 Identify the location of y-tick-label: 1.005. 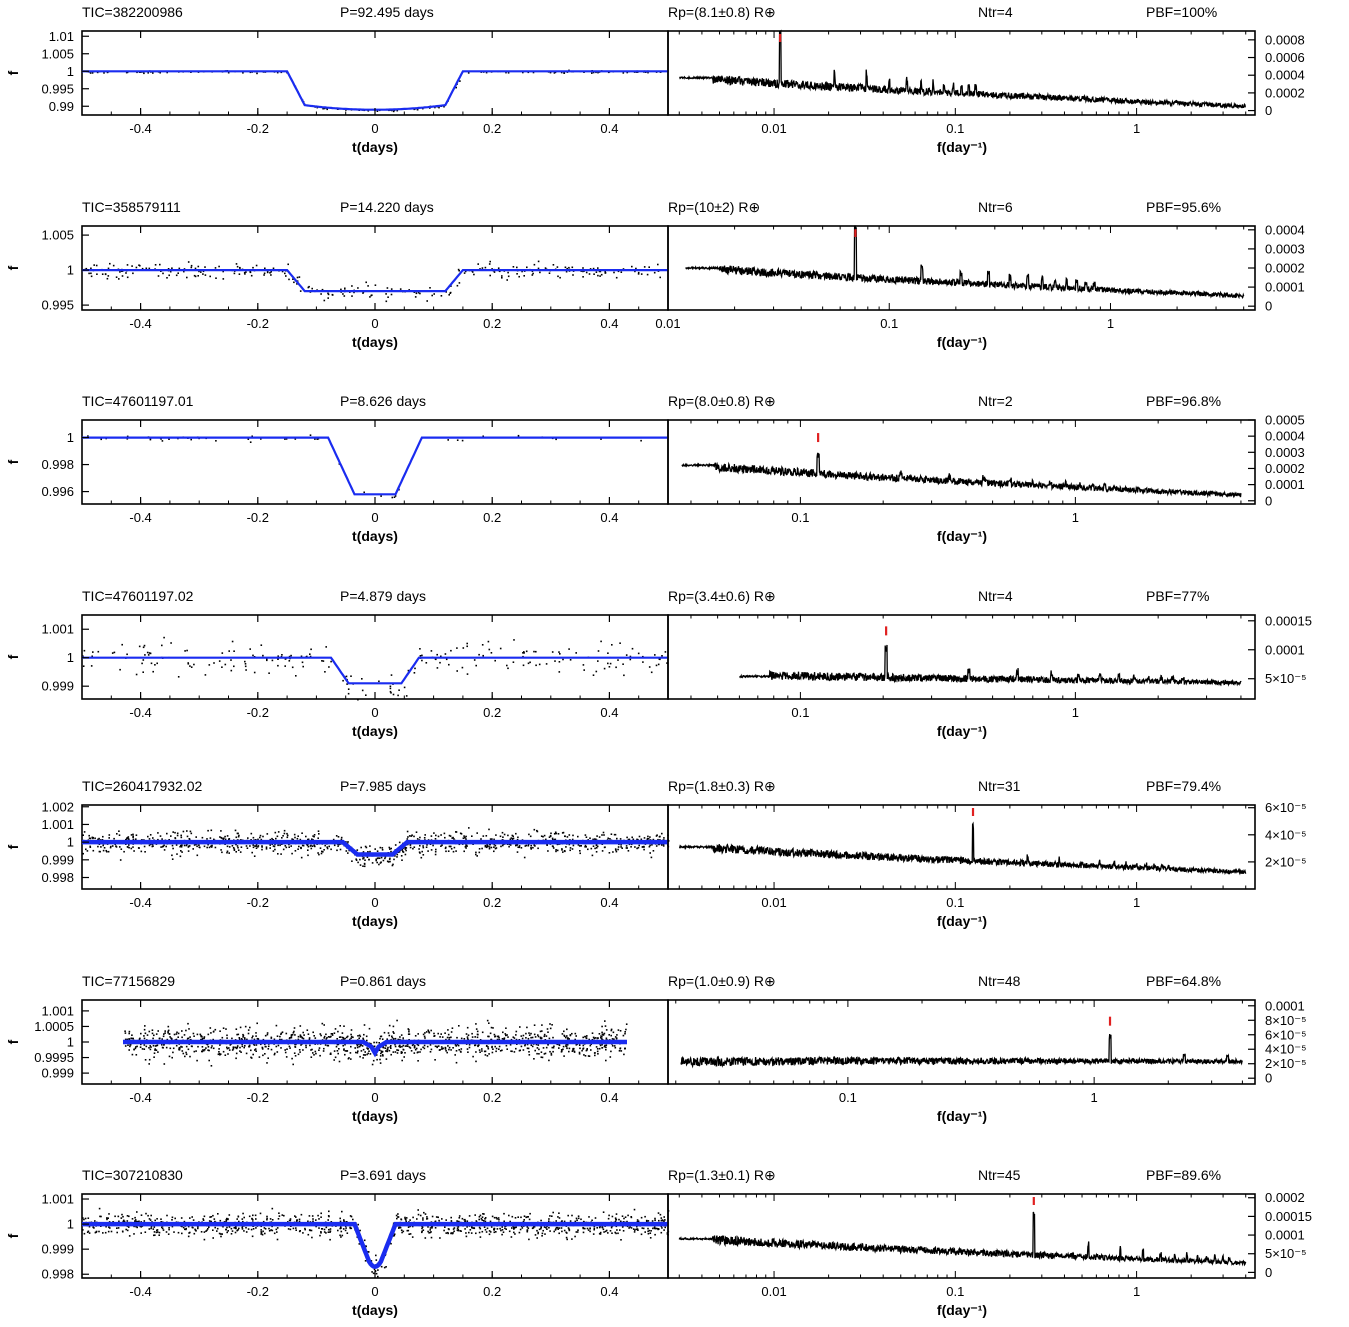
(57, 235).